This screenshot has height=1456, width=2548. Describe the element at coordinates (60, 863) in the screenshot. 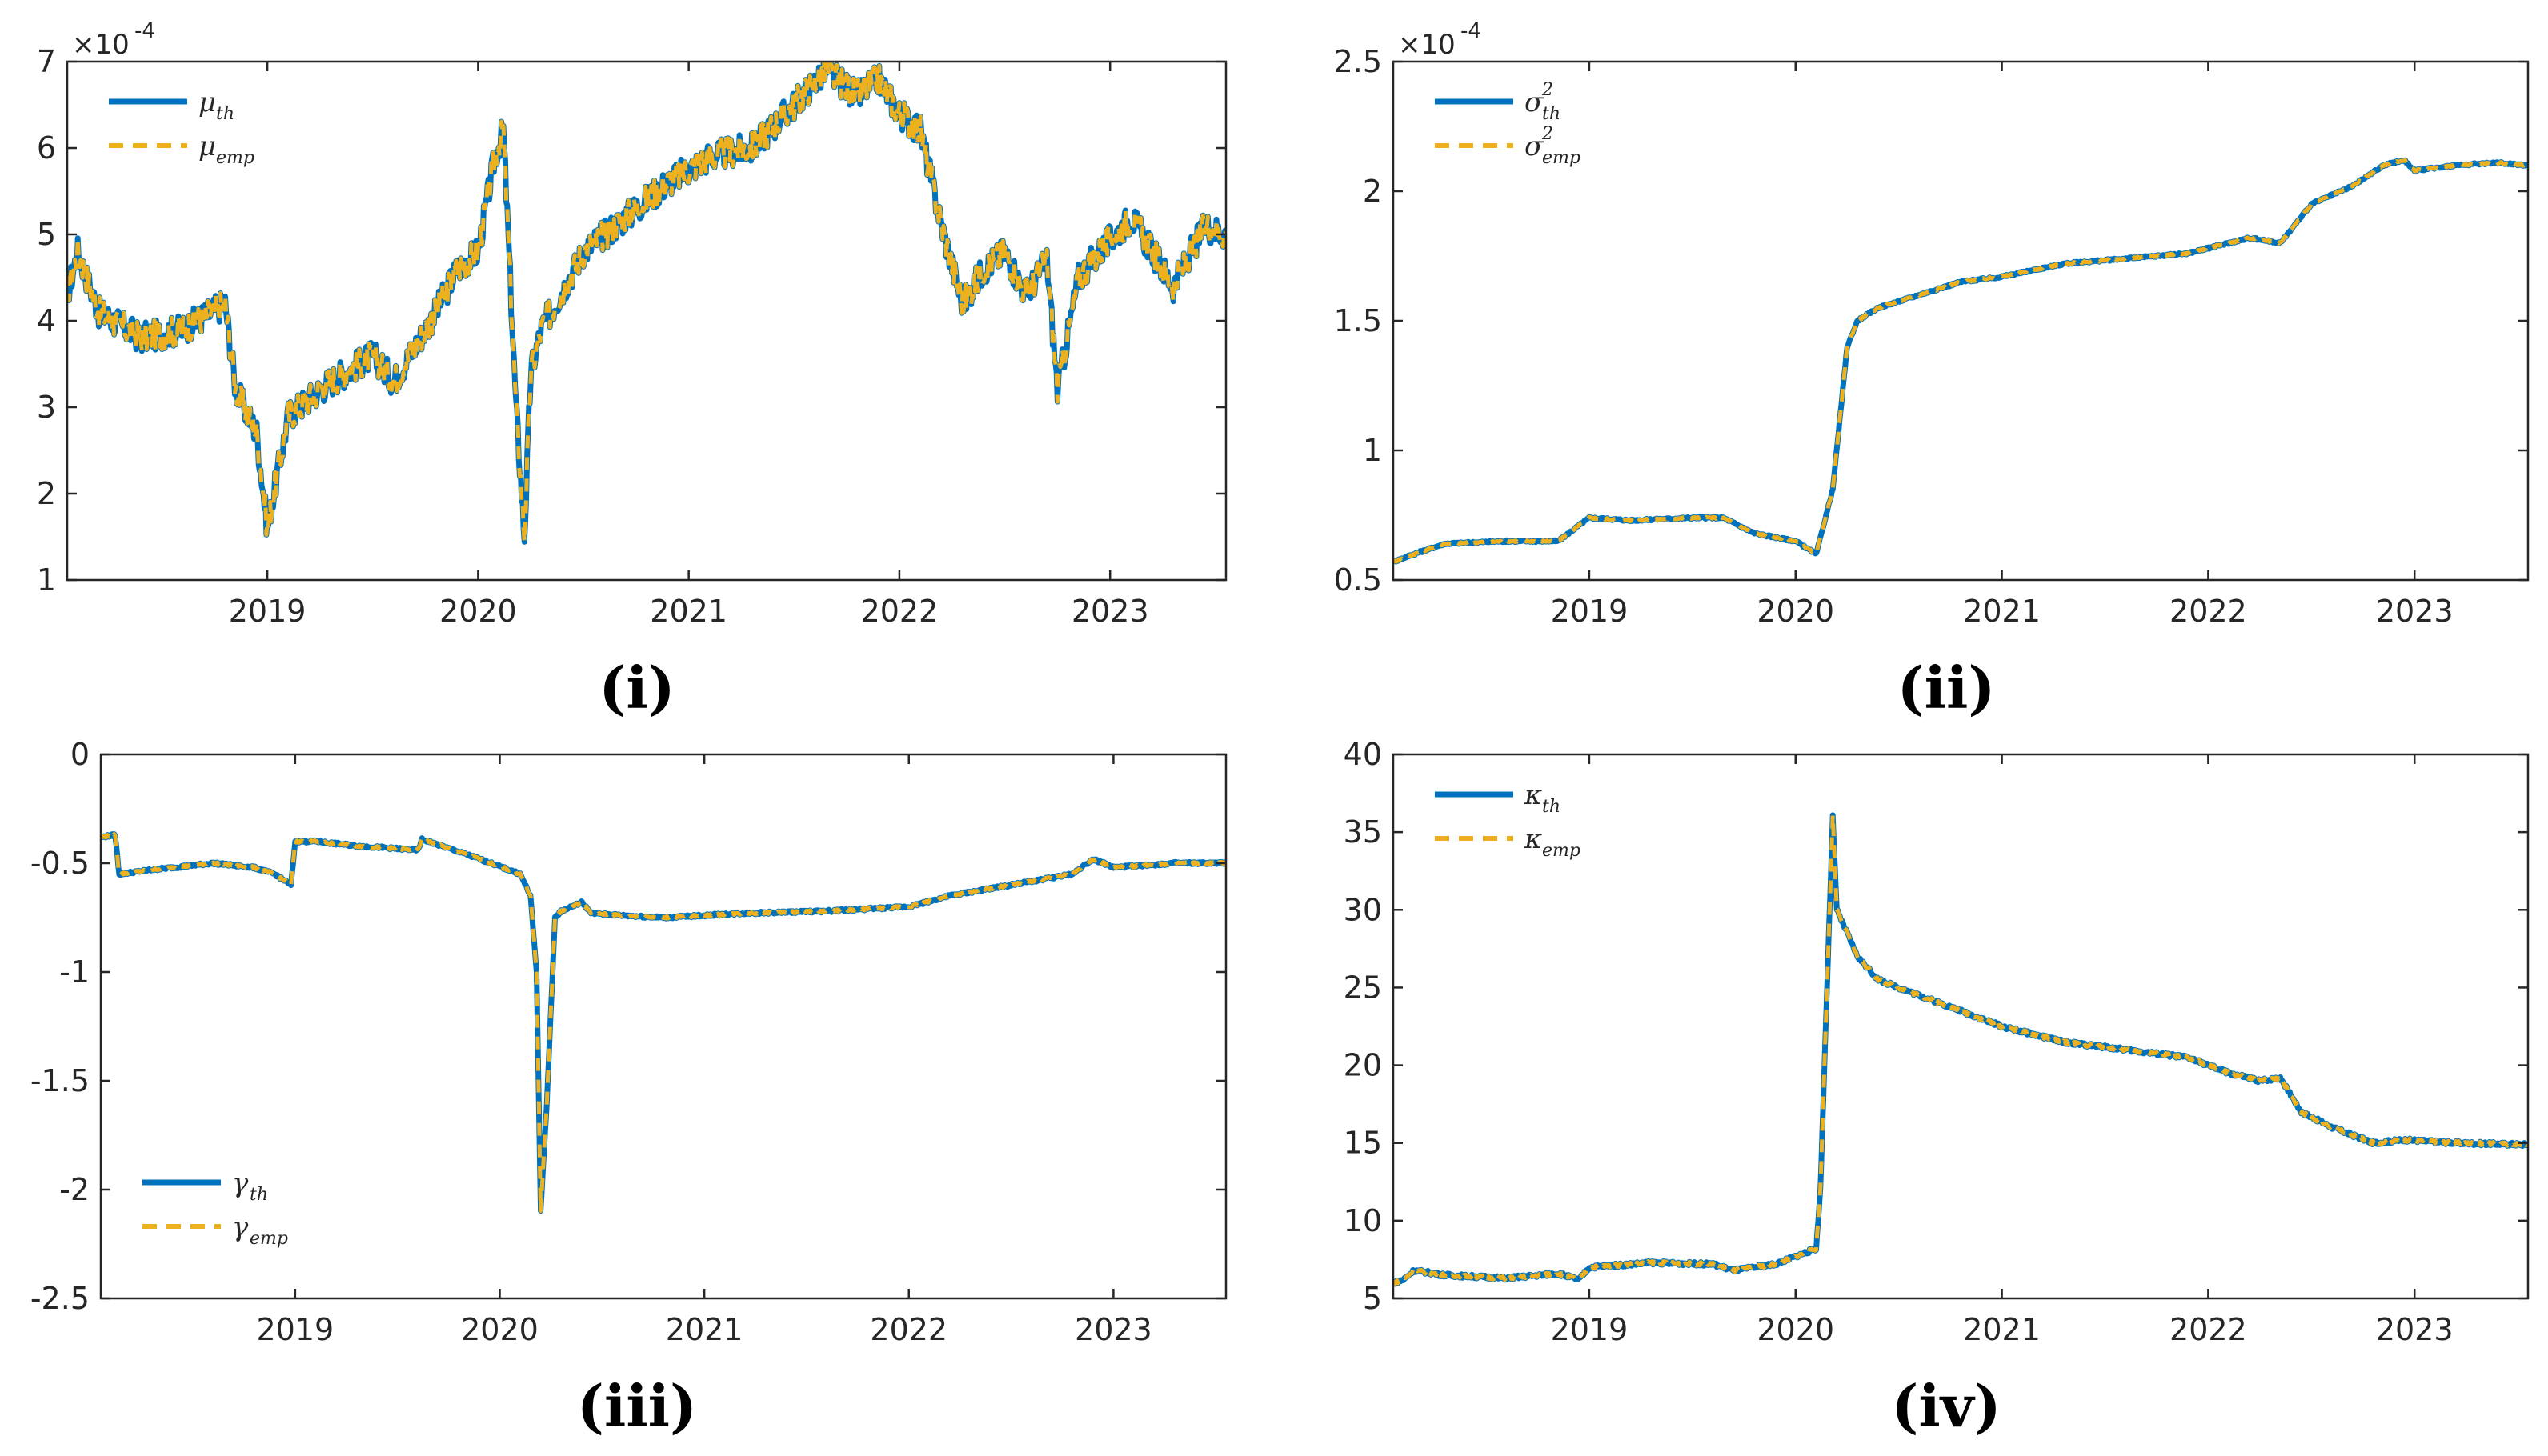

I see `y-tick-label: -0.5` at that location.